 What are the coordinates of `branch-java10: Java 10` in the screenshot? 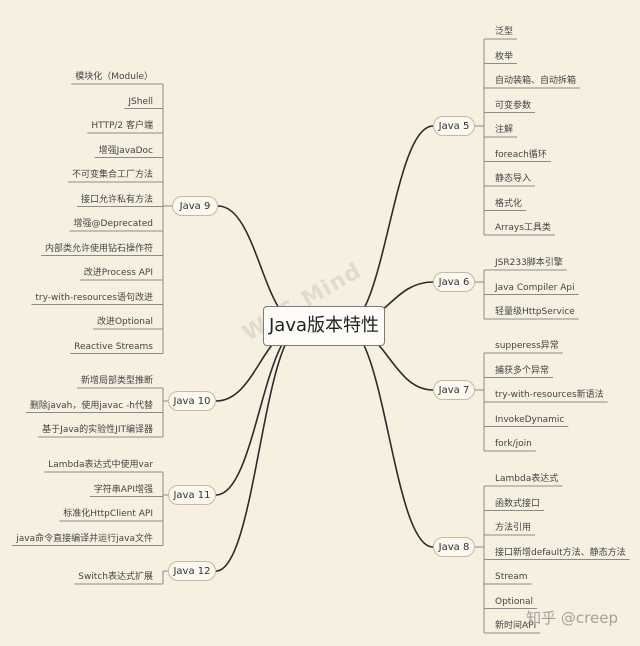 It's located at (192, 401).